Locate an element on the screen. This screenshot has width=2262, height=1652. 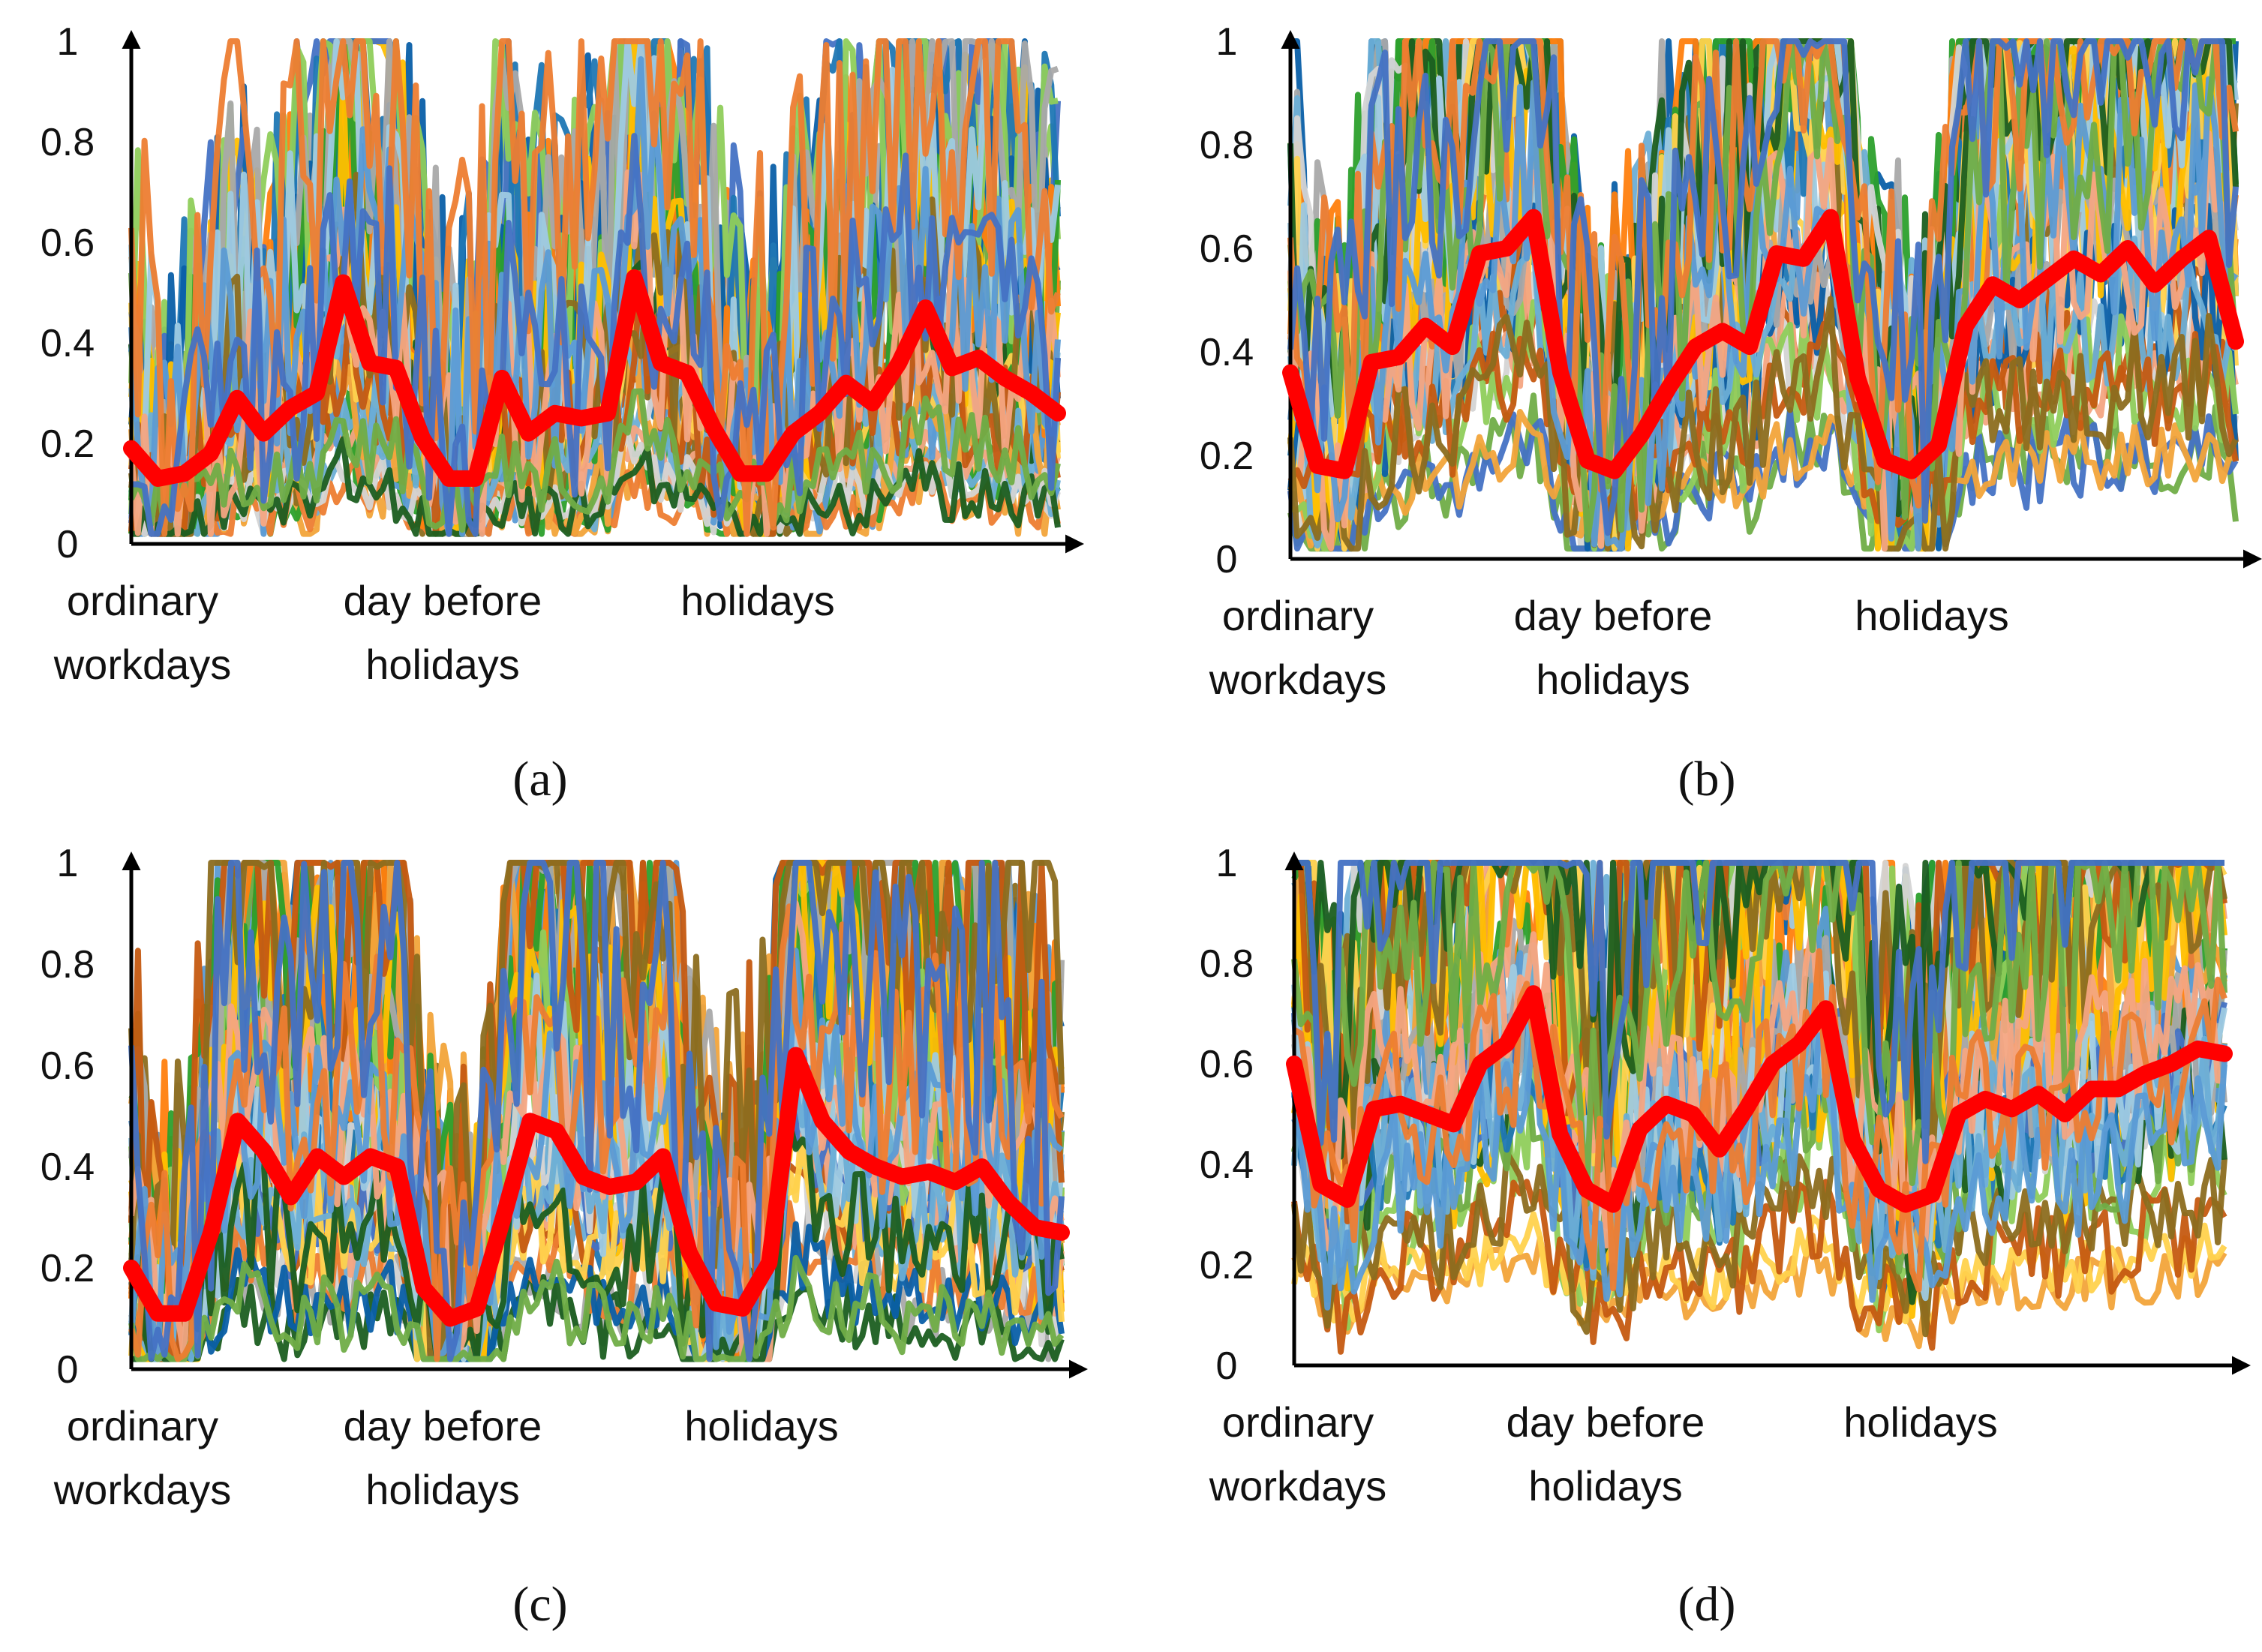
panel-caption: (d) is located at coordinates (1707, 1604).